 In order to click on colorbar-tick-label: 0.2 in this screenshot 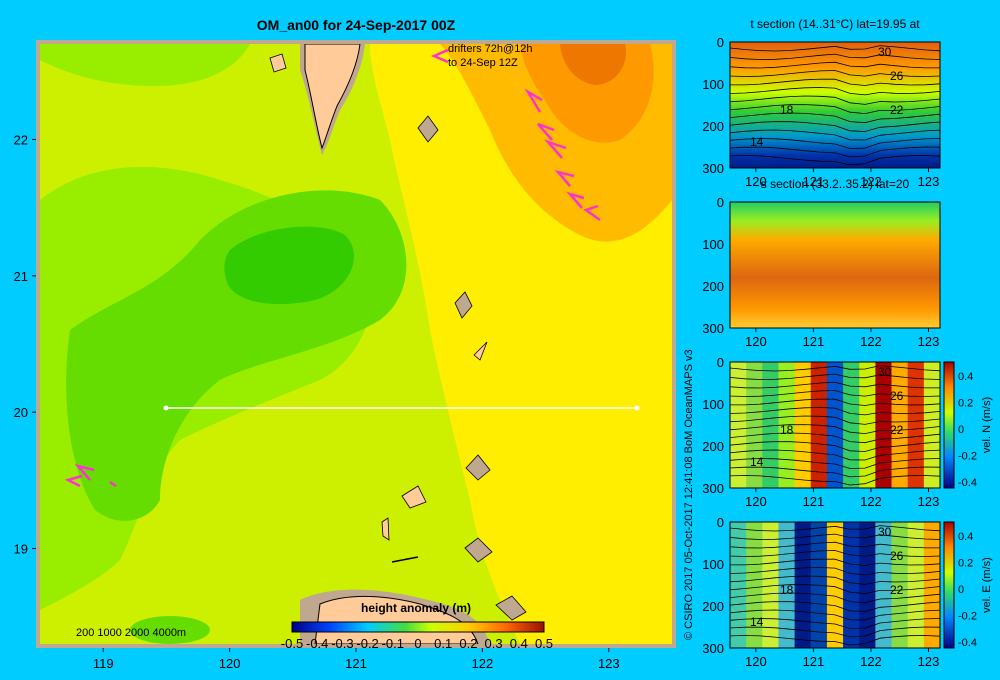, I will do `click(468, 643)`.